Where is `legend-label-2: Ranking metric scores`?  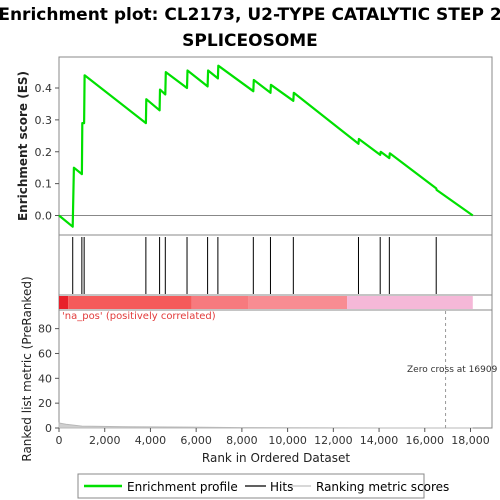
legend-label-2: Ranking metric scores is located at coordinates (382, 487).